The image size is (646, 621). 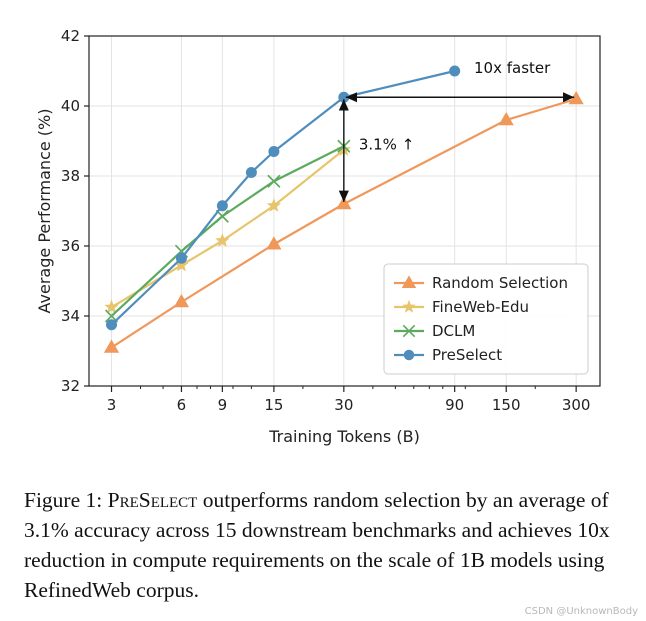 What do you see at coordinates (152, 500) in the screenshot?
I see `caption-method-name: PreSelect` at bounding box center [152, 500].